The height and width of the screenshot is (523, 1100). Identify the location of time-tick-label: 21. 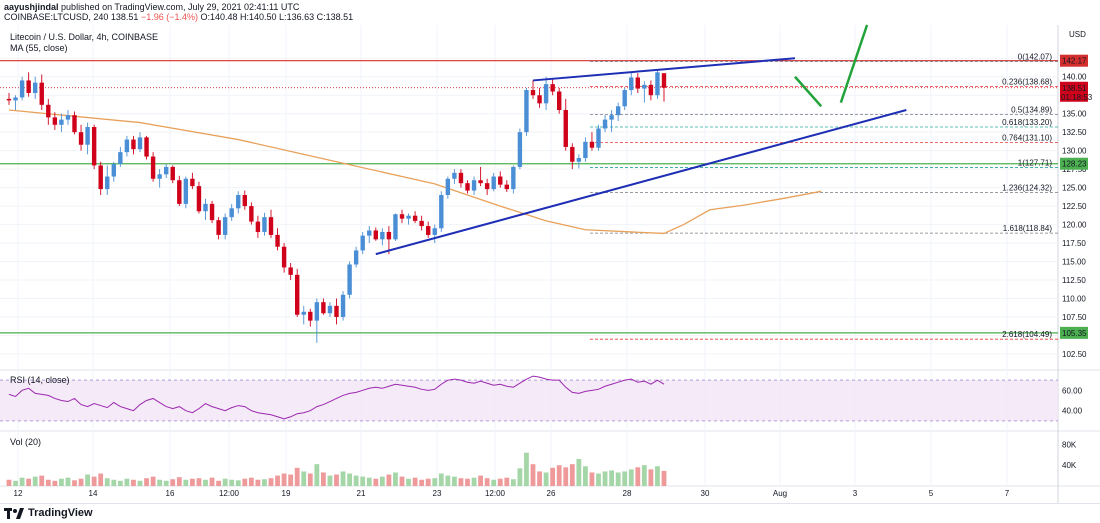
(361, 493).